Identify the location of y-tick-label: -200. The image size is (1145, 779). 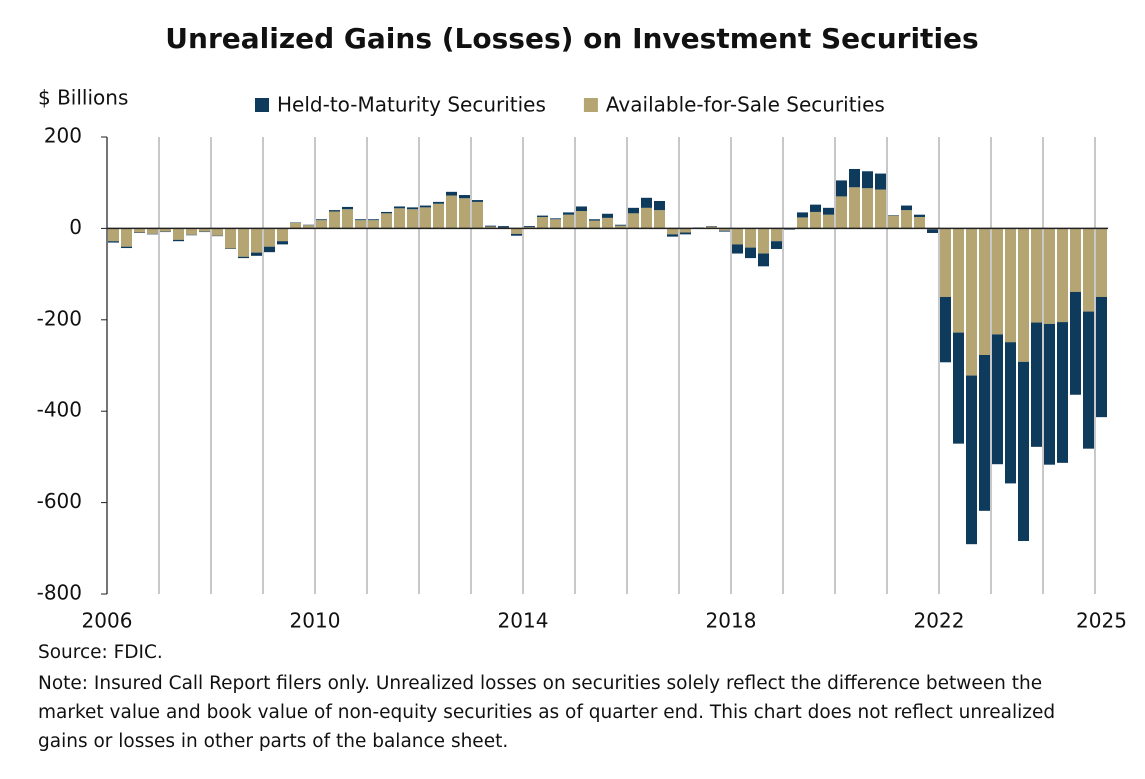
(59, 318).